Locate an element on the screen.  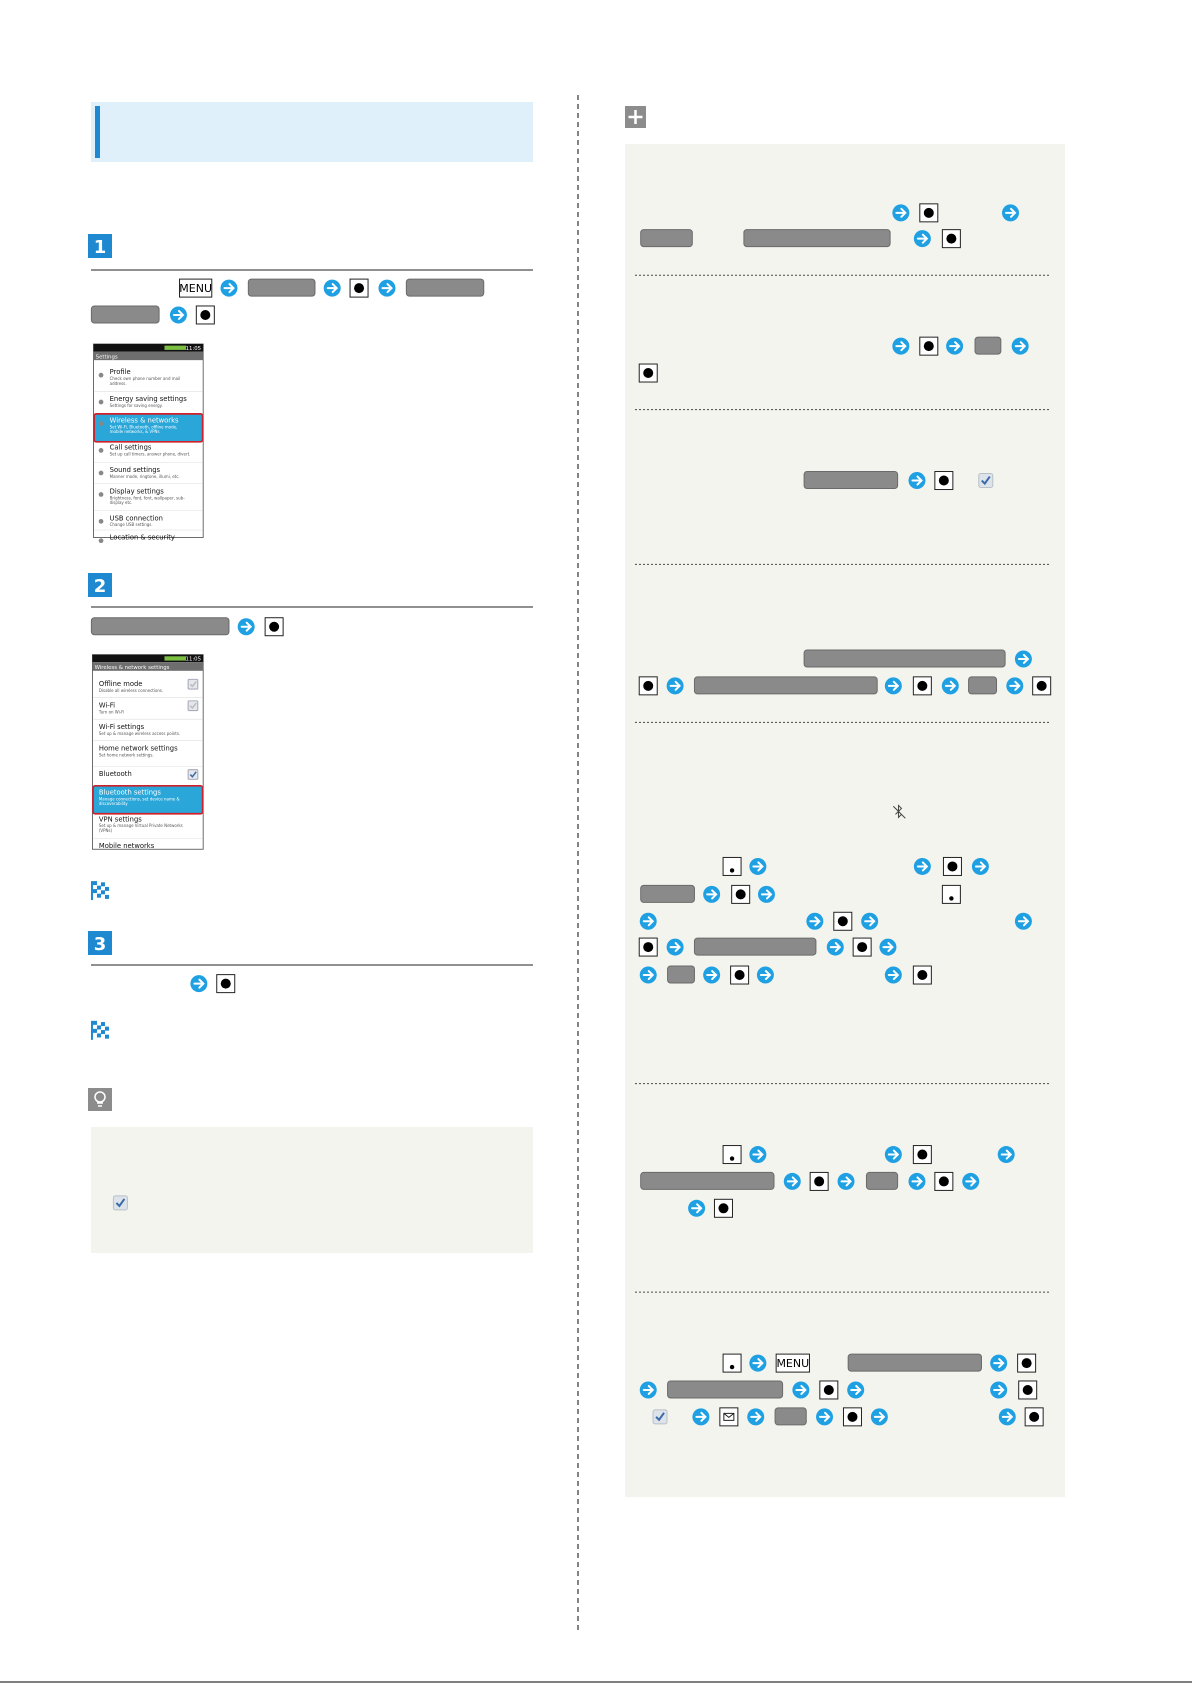
section-header is located at coordinates (312, 132).